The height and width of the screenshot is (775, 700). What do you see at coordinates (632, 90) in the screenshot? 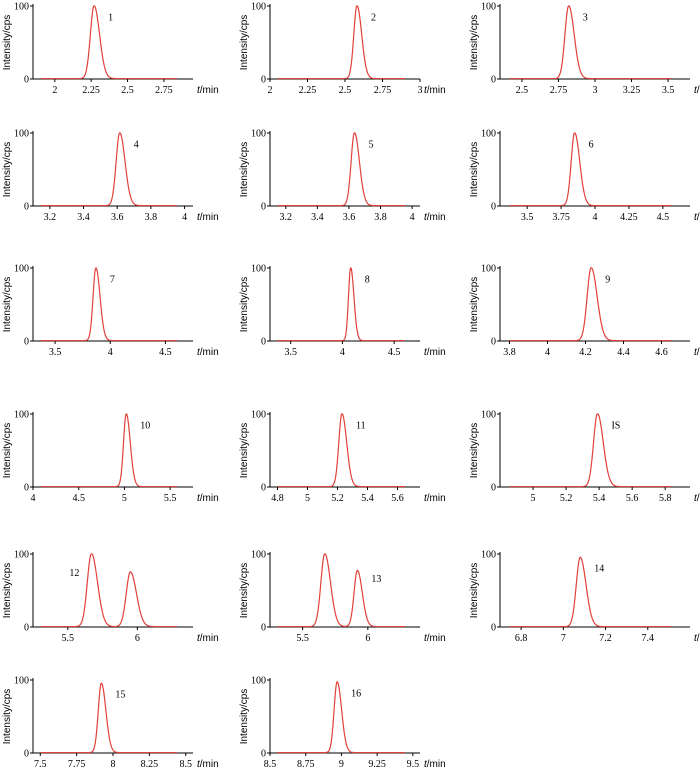
I see `x-tick-label: 3.25` at bounding box center [632, 90].